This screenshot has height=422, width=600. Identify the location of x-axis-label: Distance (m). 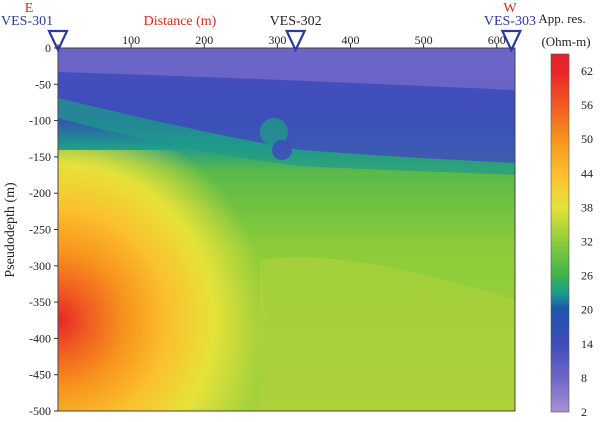
(180, 21).